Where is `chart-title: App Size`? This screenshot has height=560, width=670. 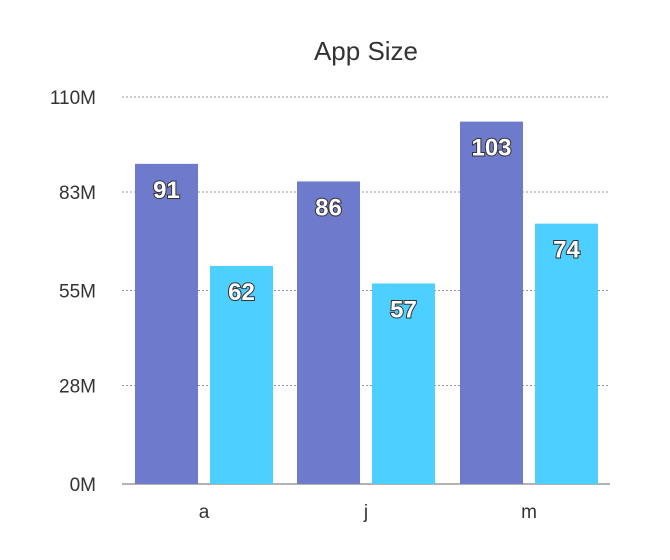
chart-title: App Size is located at coordinates (366, 51).